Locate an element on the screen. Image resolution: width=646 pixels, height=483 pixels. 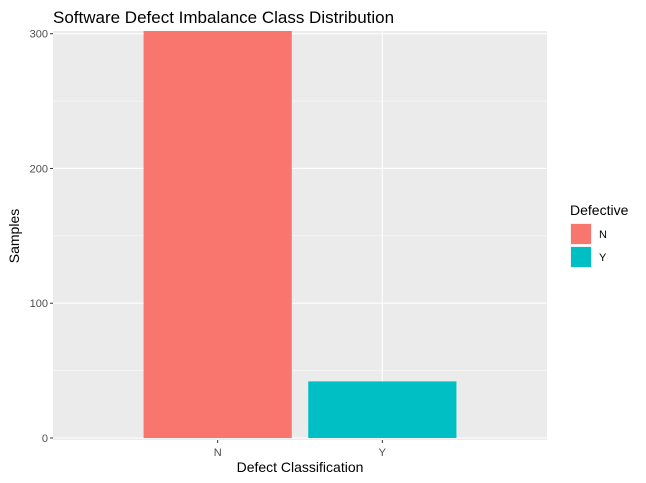
x-tick-label: Y is located at coordinates (383, 453).